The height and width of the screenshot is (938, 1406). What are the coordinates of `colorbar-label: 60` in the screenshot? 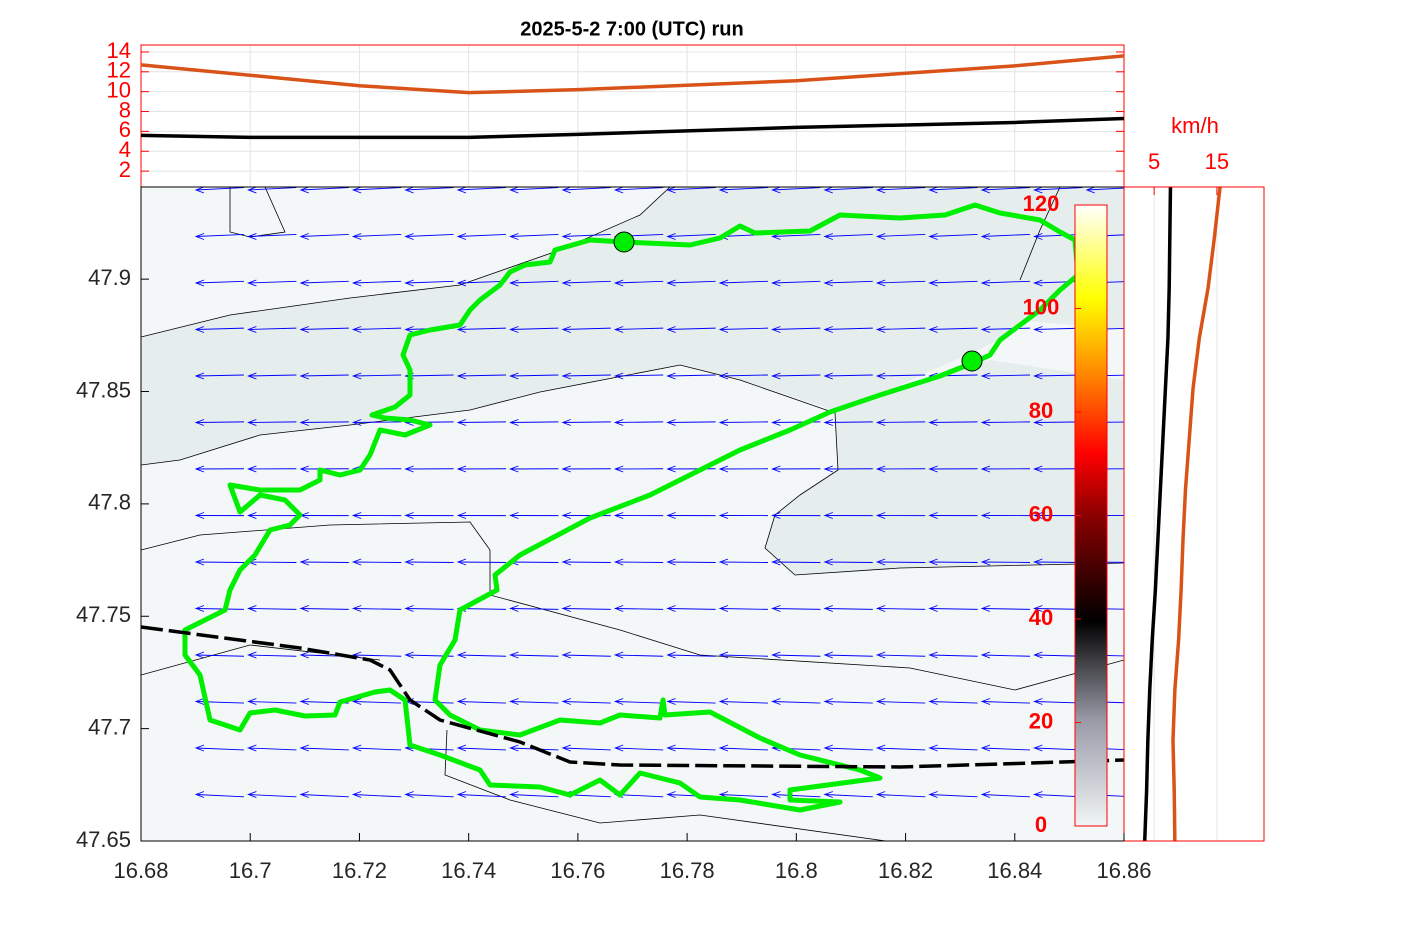 It's located at (1041, 513).